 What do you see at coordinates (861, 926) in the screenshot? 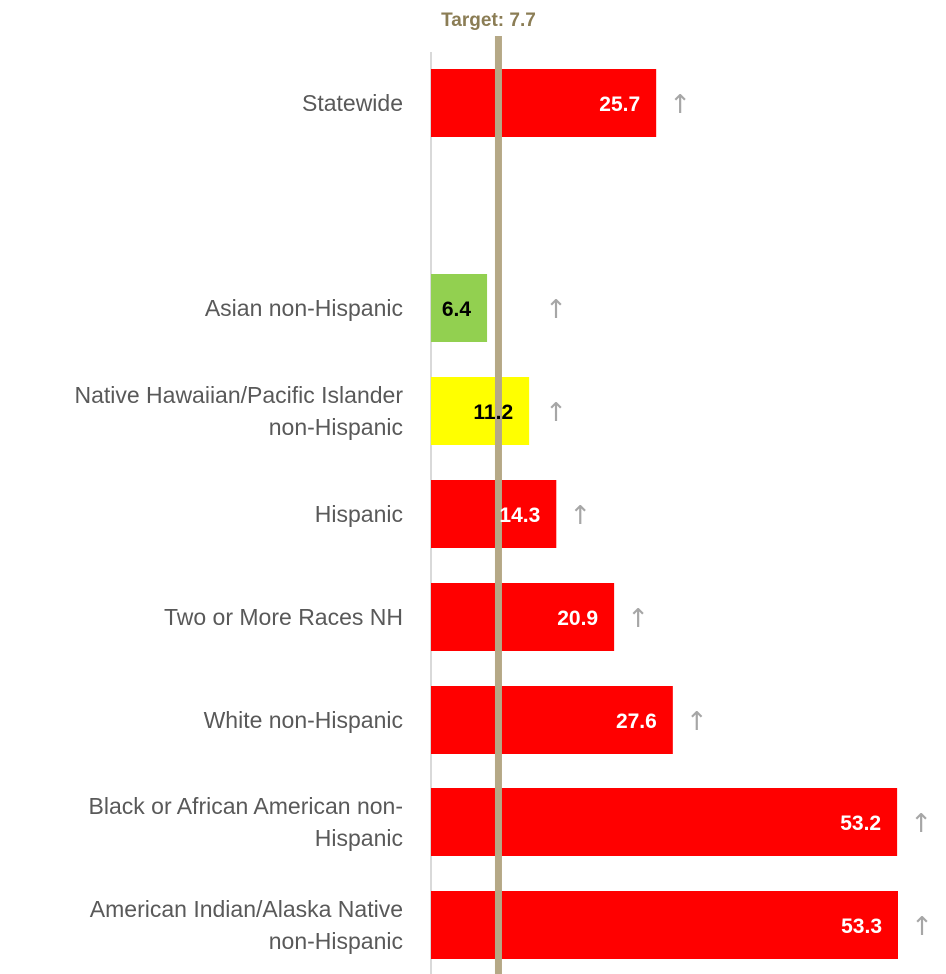
I see `value-label: 53.3` at bounding box center [861, 926].